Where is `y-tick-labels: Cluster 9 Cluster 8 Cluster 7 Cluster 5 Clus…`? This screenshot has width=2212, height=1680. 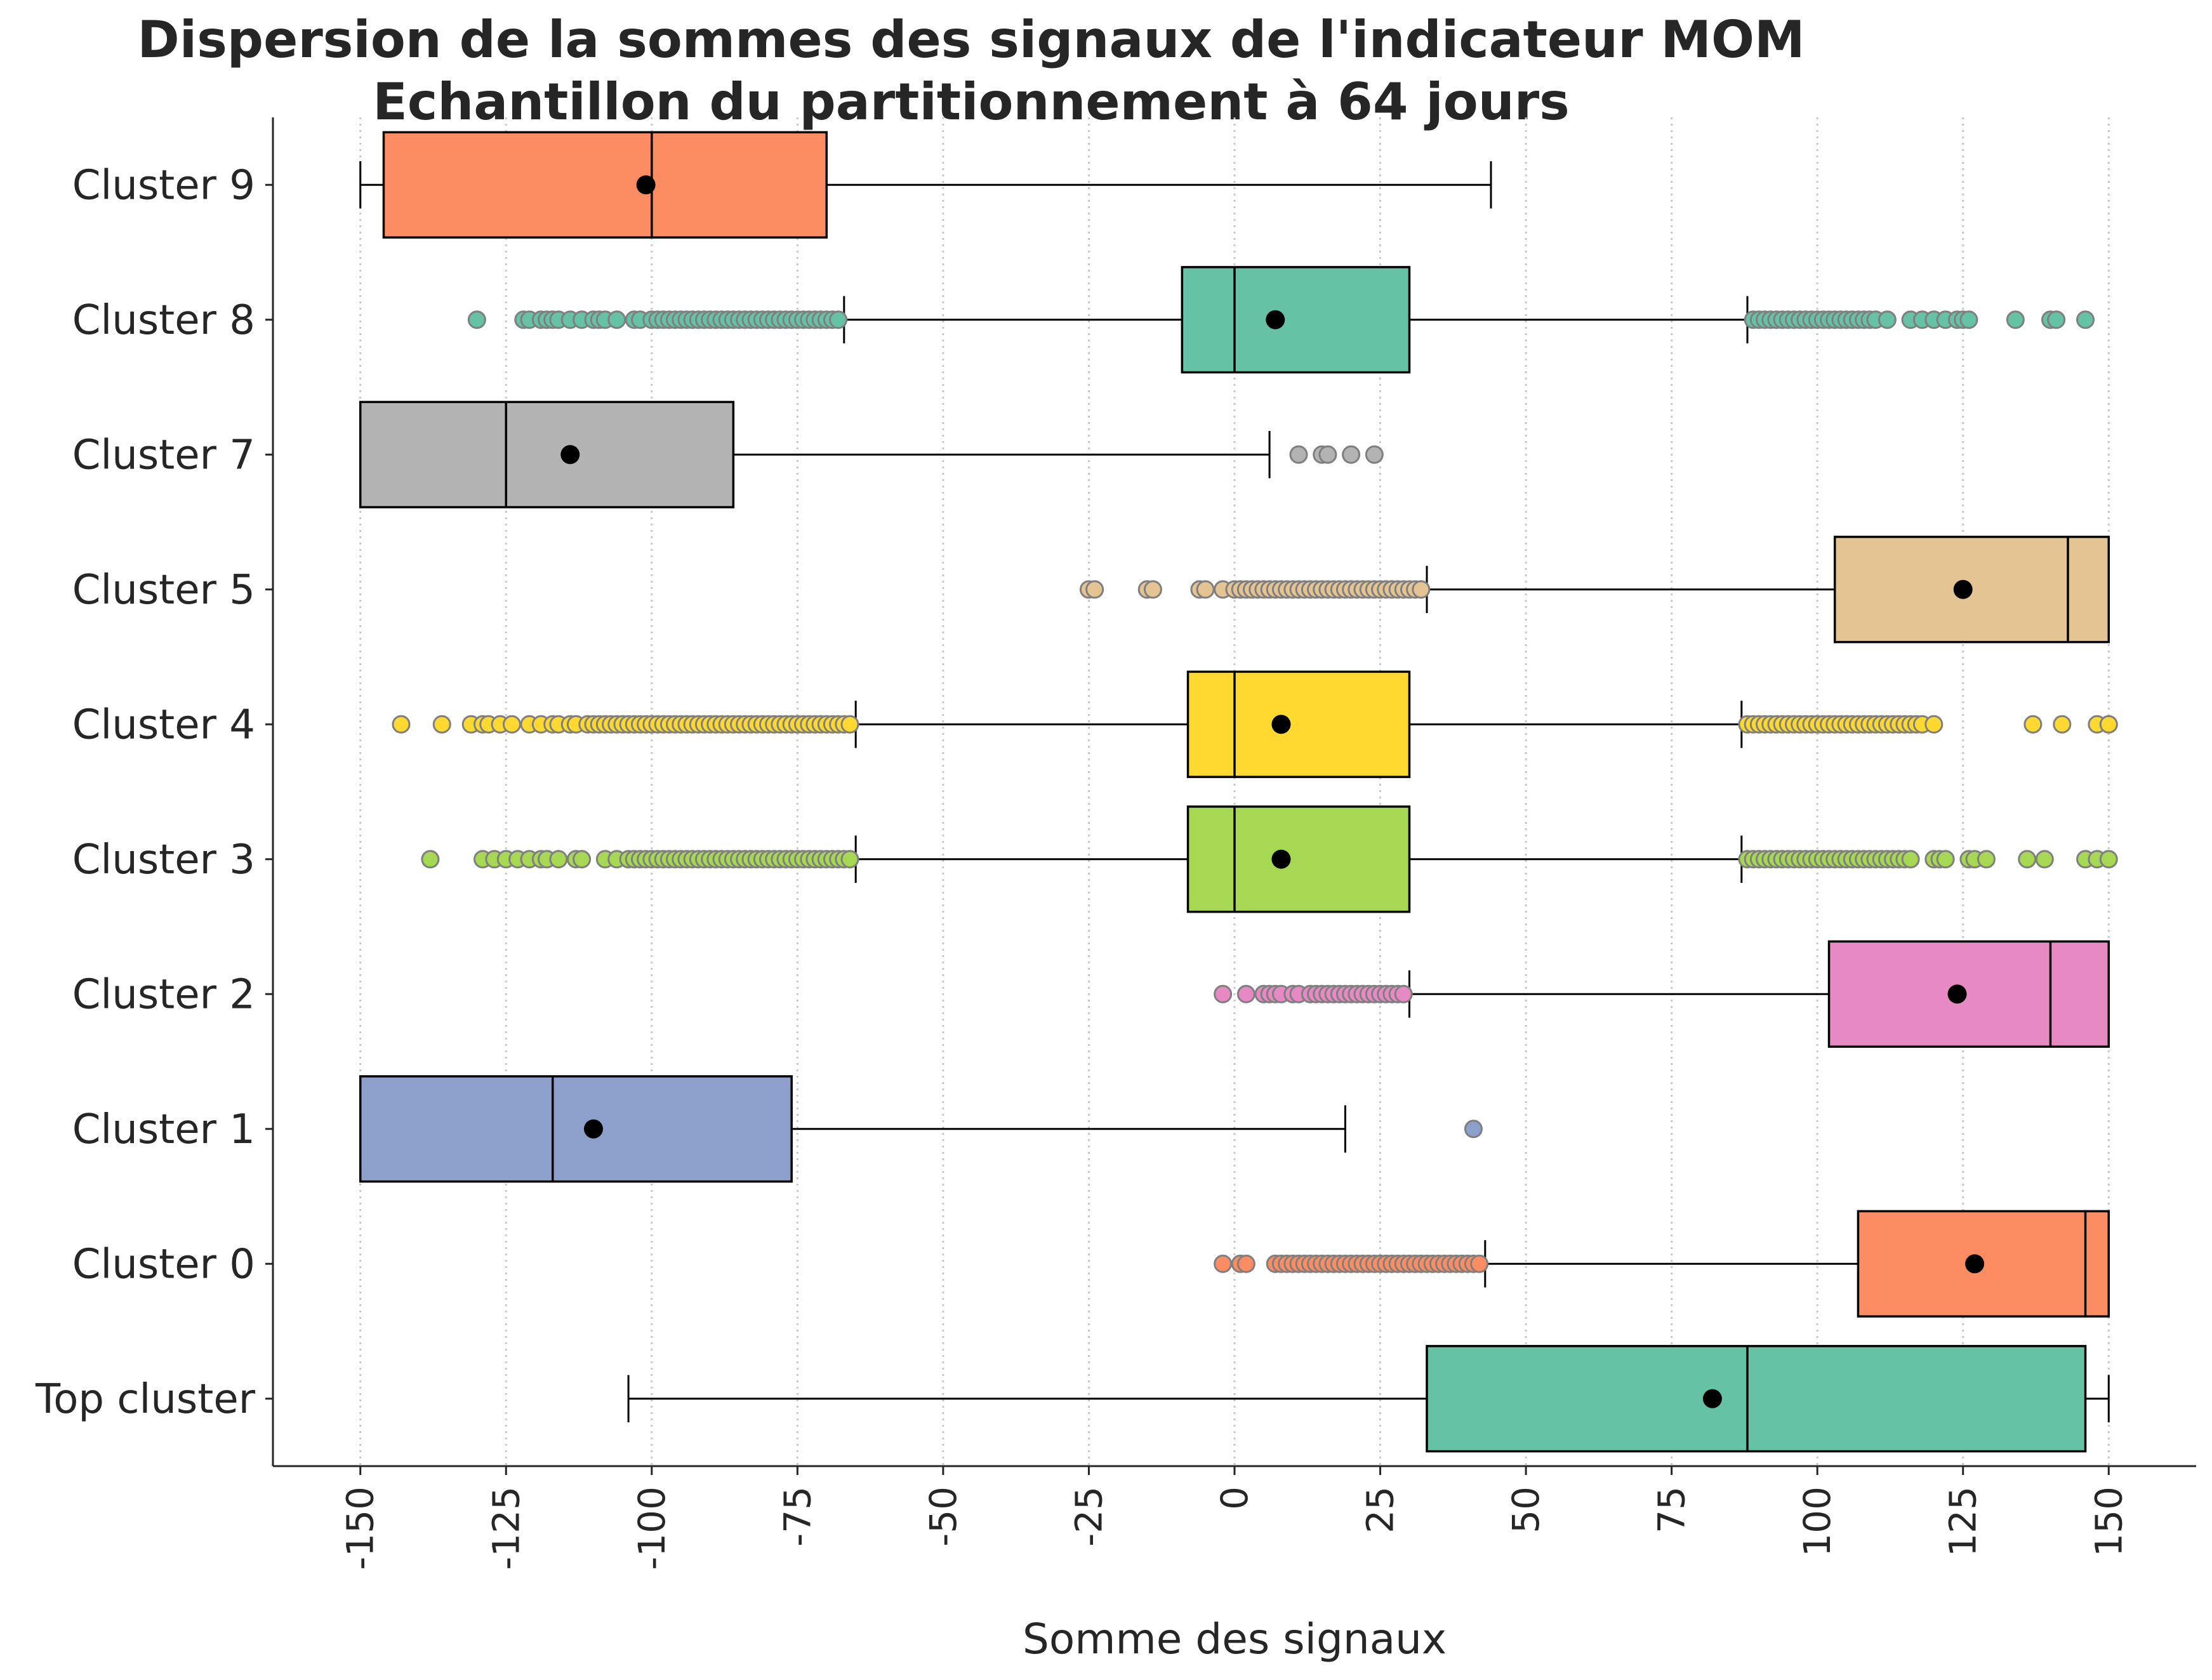
y-tick-labels: Cluster 9 Cluster 8 Cluster 7 Cluster 5 Clus… is located at coordinates (154, 792).